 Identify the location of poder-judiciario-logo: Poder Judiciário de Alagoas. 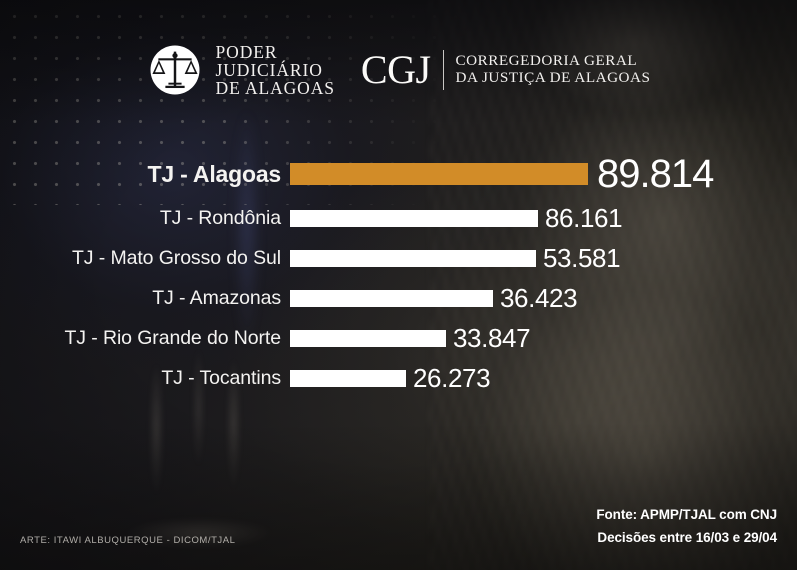
(241, 70).